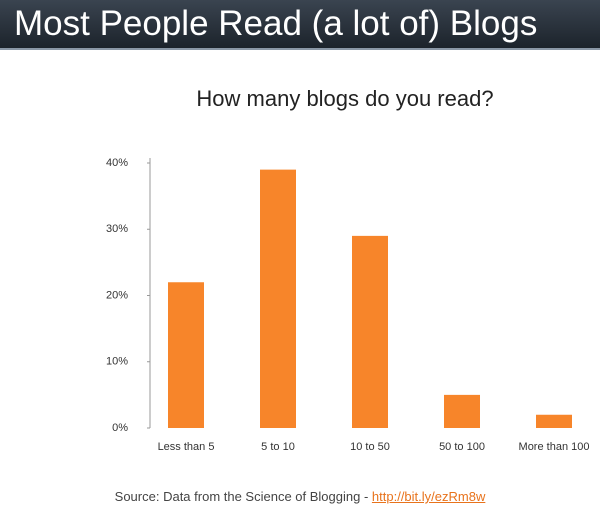 This screenshot has height=510, width=600. Describe the element at coordinates (370, 447) in the screenshot. I see `x-tick-label: 10 to 50` at that location.